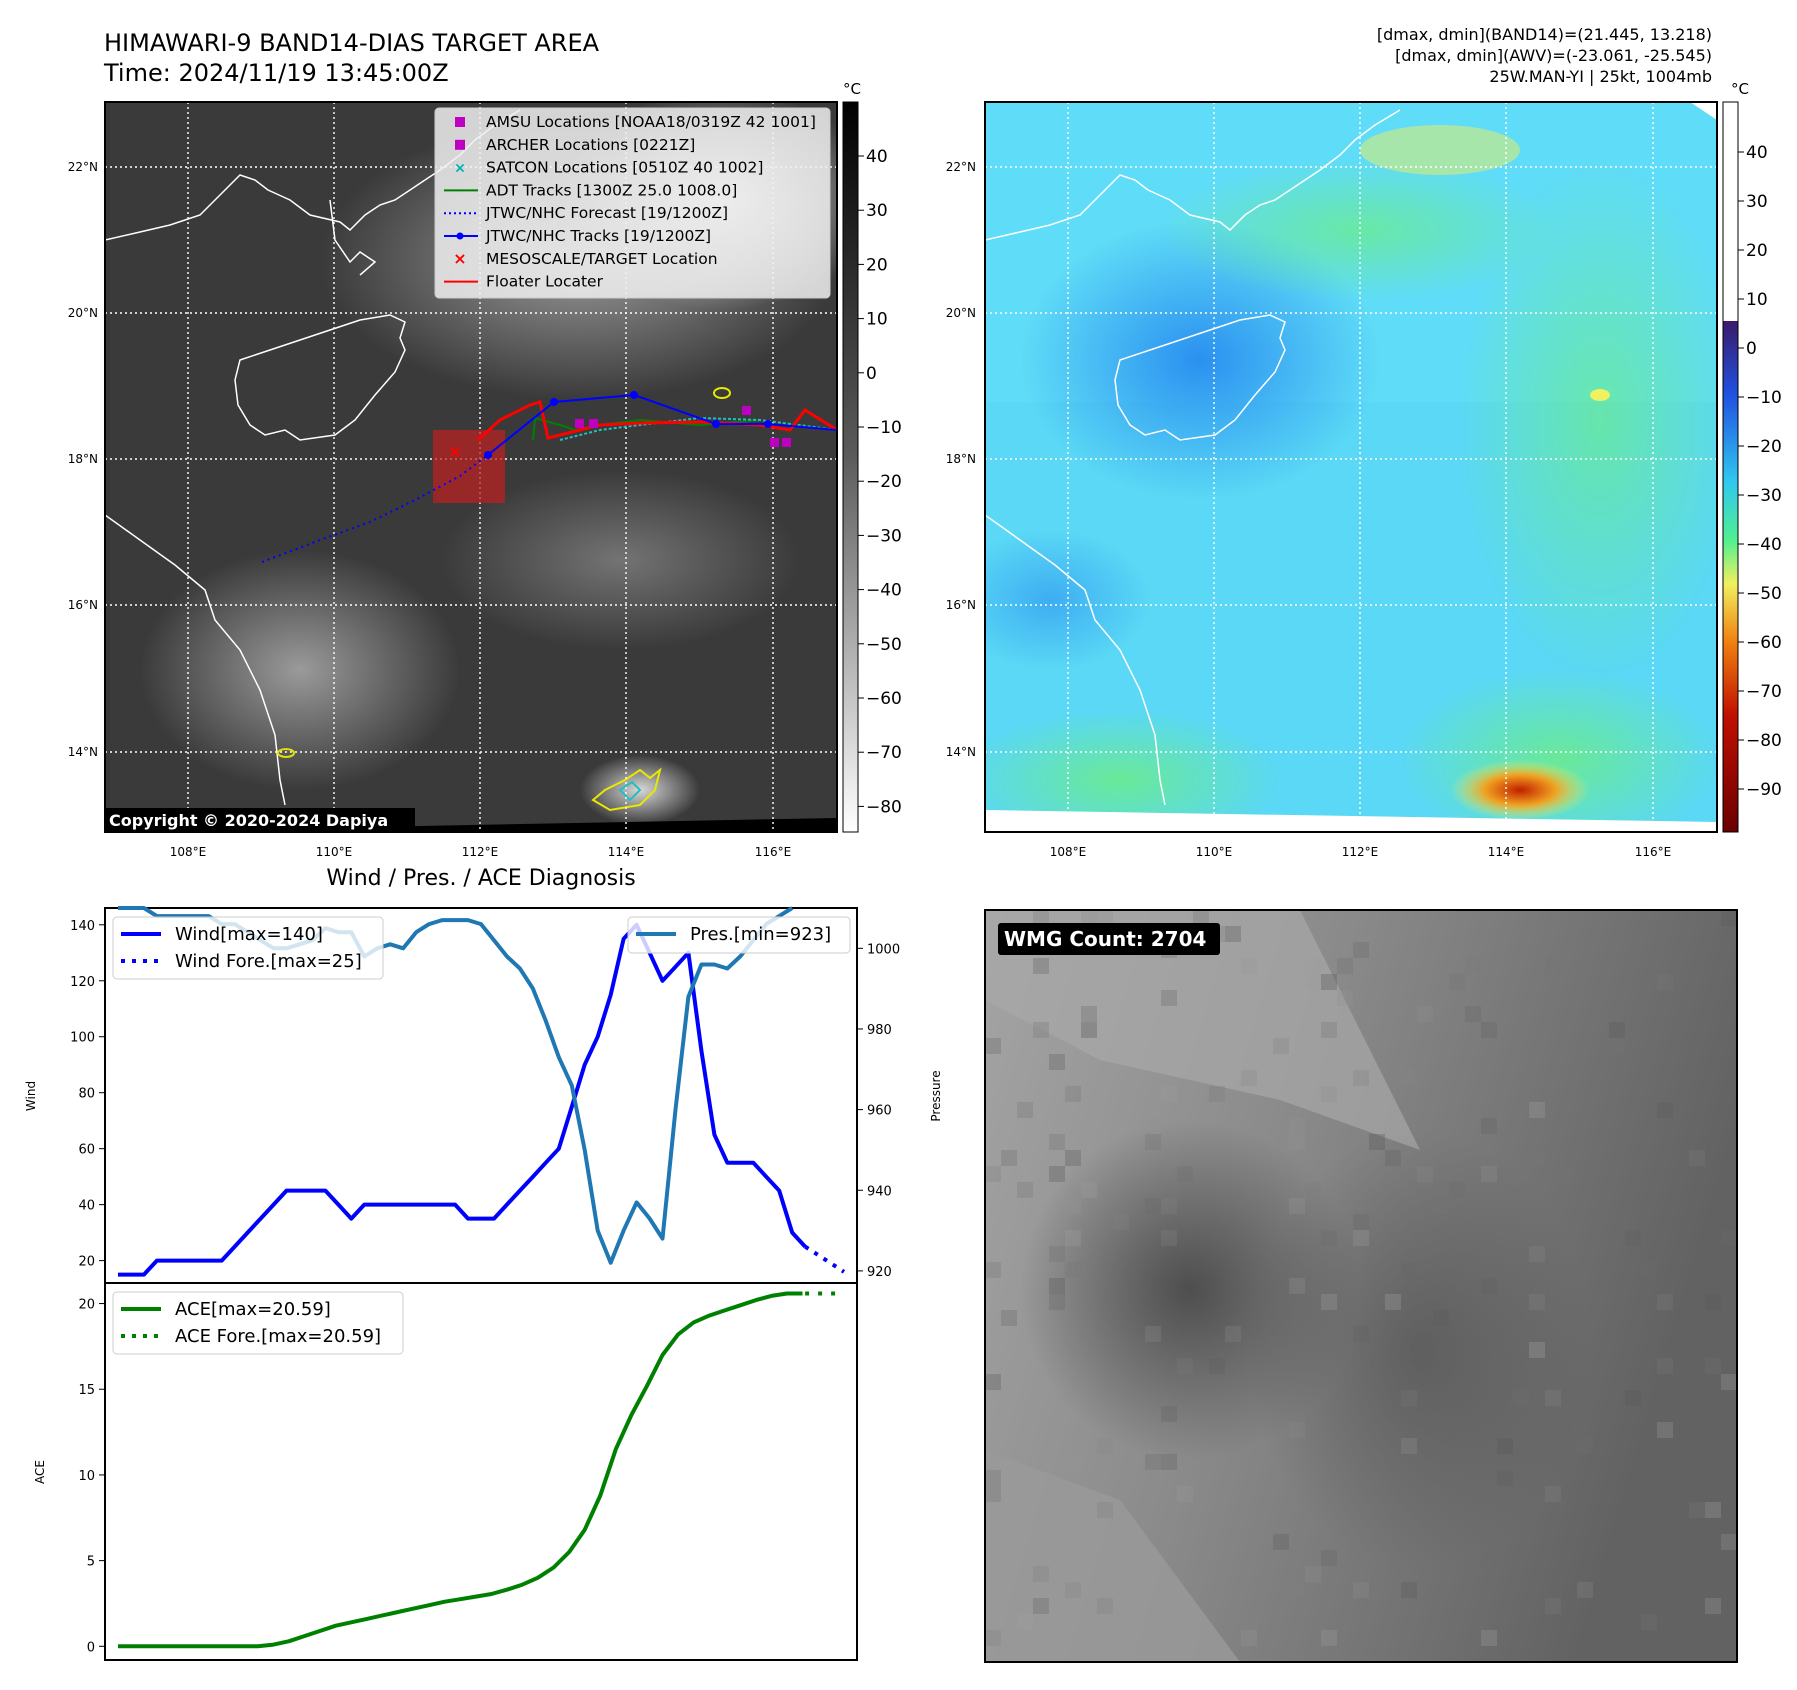 Image resolution: width=1797 pixels, height=1690 pixels. Describe the element at coordinates (91, 1562) in the screenshot. I see `ace-ytick-label: 5` at that location.